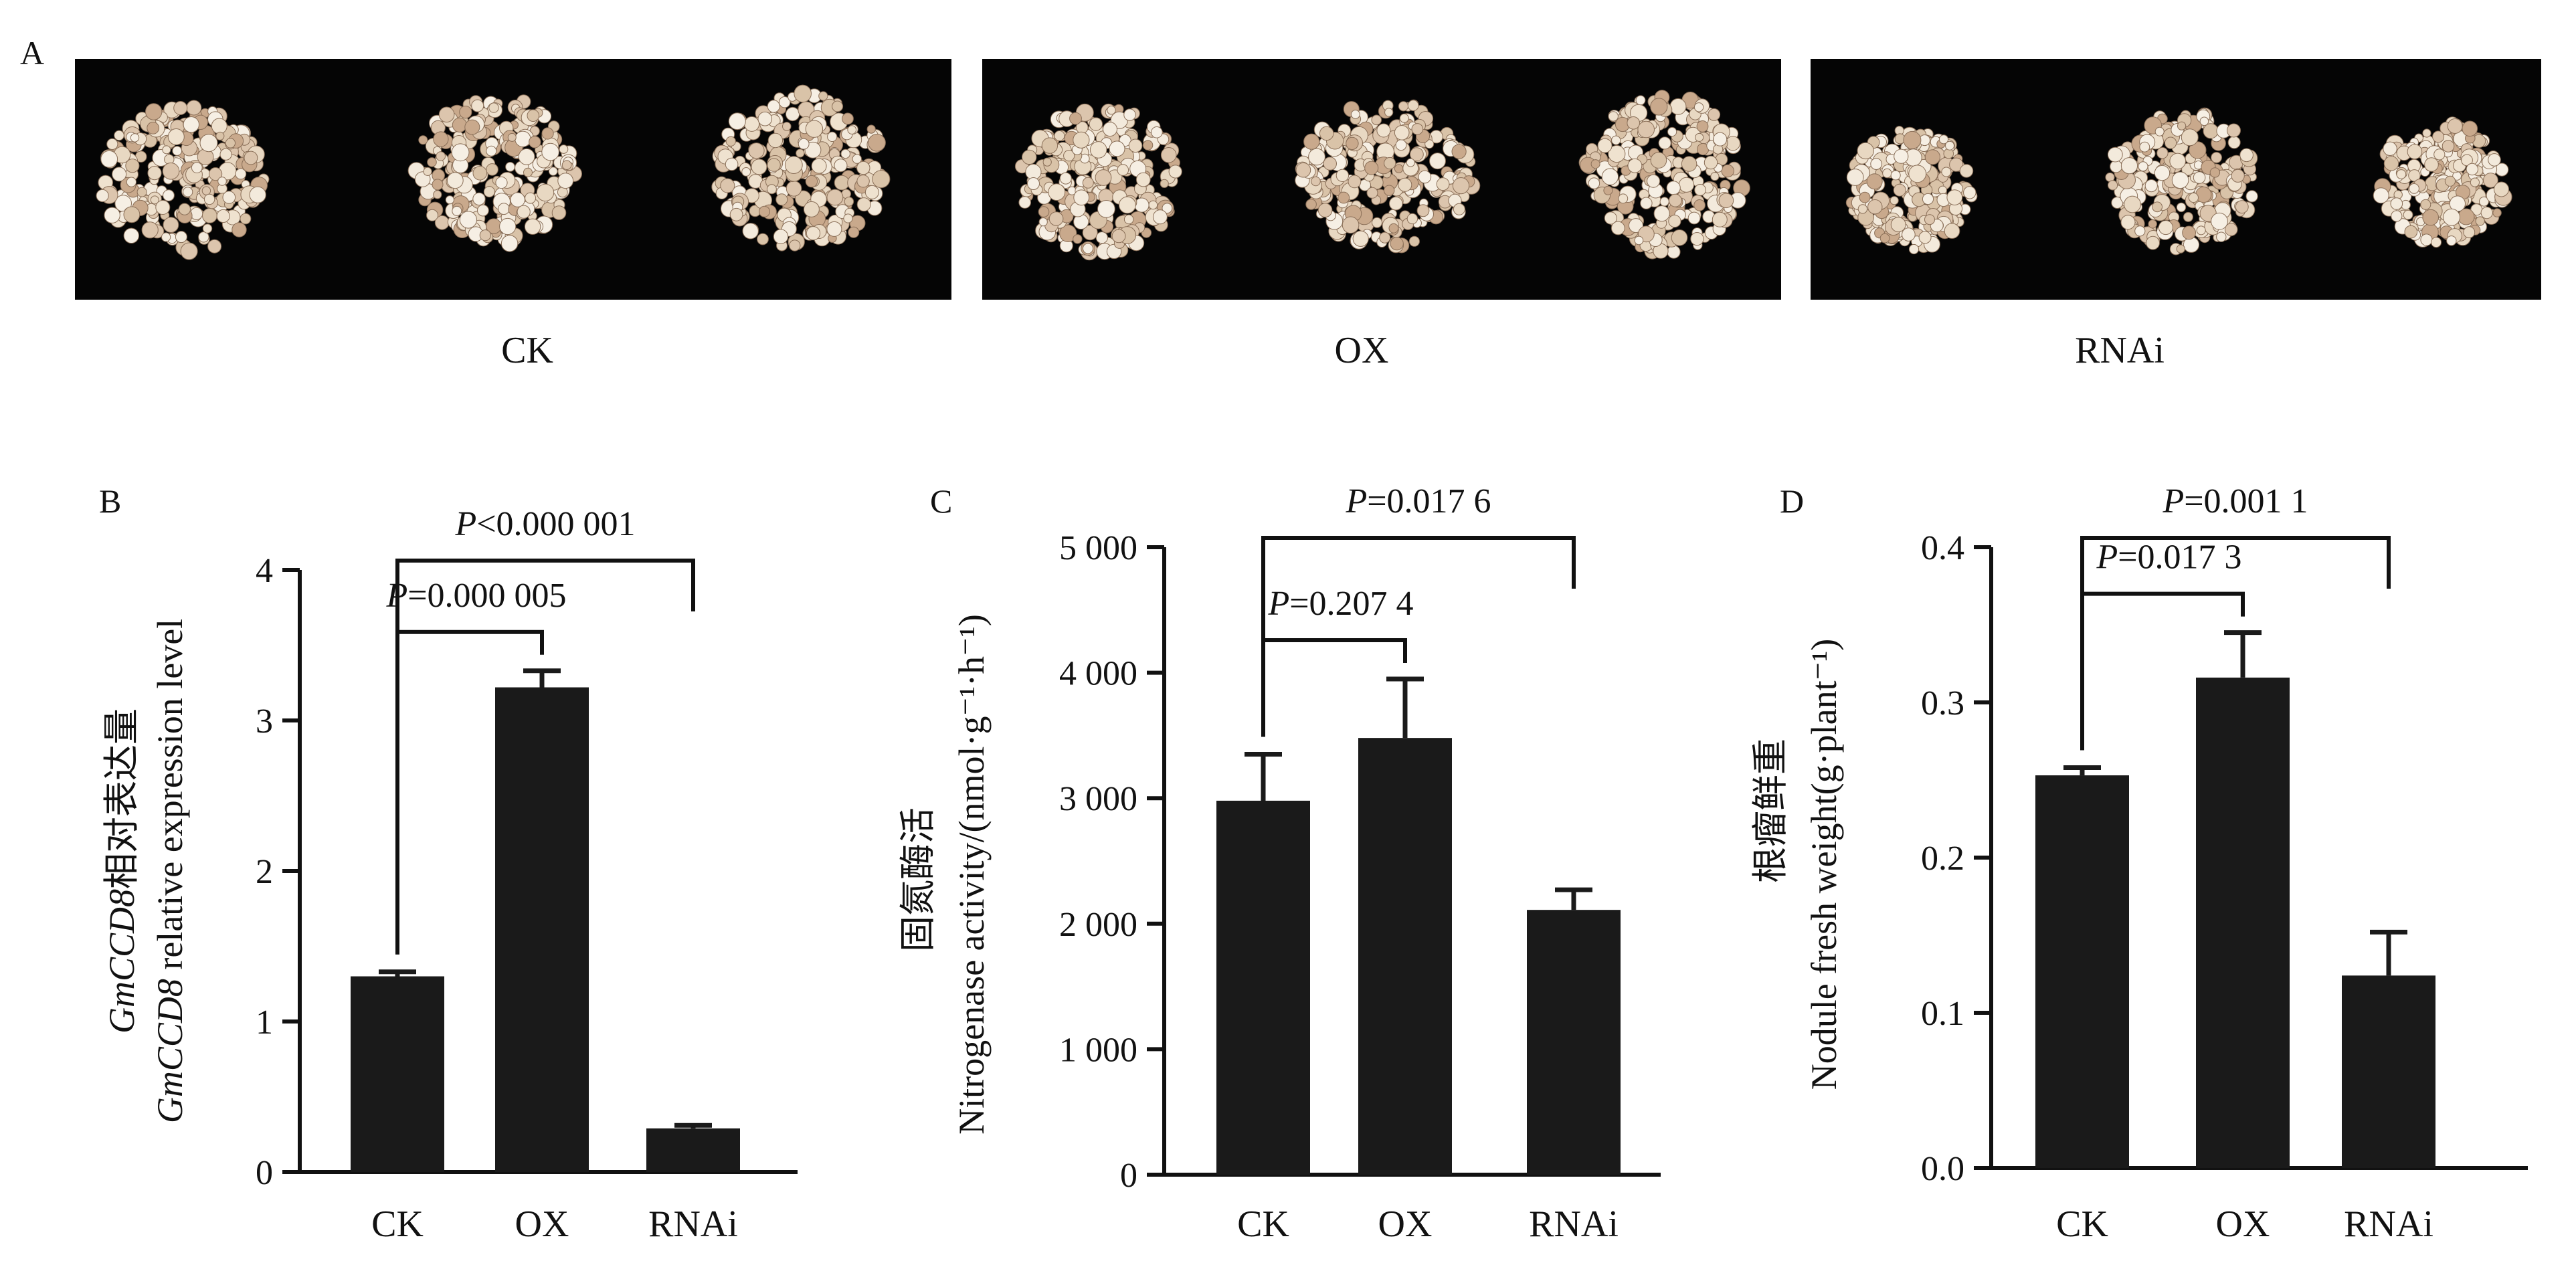  Describe the element at coordinates (1943, 548) in the screenshot. I see `y-tick-label: 0.4` at that location.